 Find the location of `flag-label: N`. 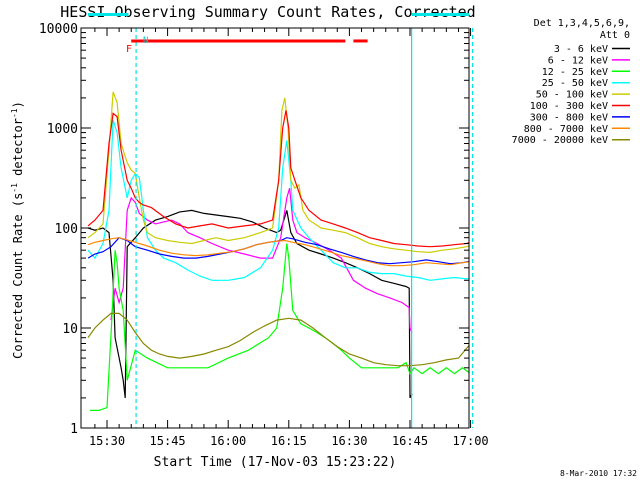

flag-label: N is located at coordinates (145, 41).